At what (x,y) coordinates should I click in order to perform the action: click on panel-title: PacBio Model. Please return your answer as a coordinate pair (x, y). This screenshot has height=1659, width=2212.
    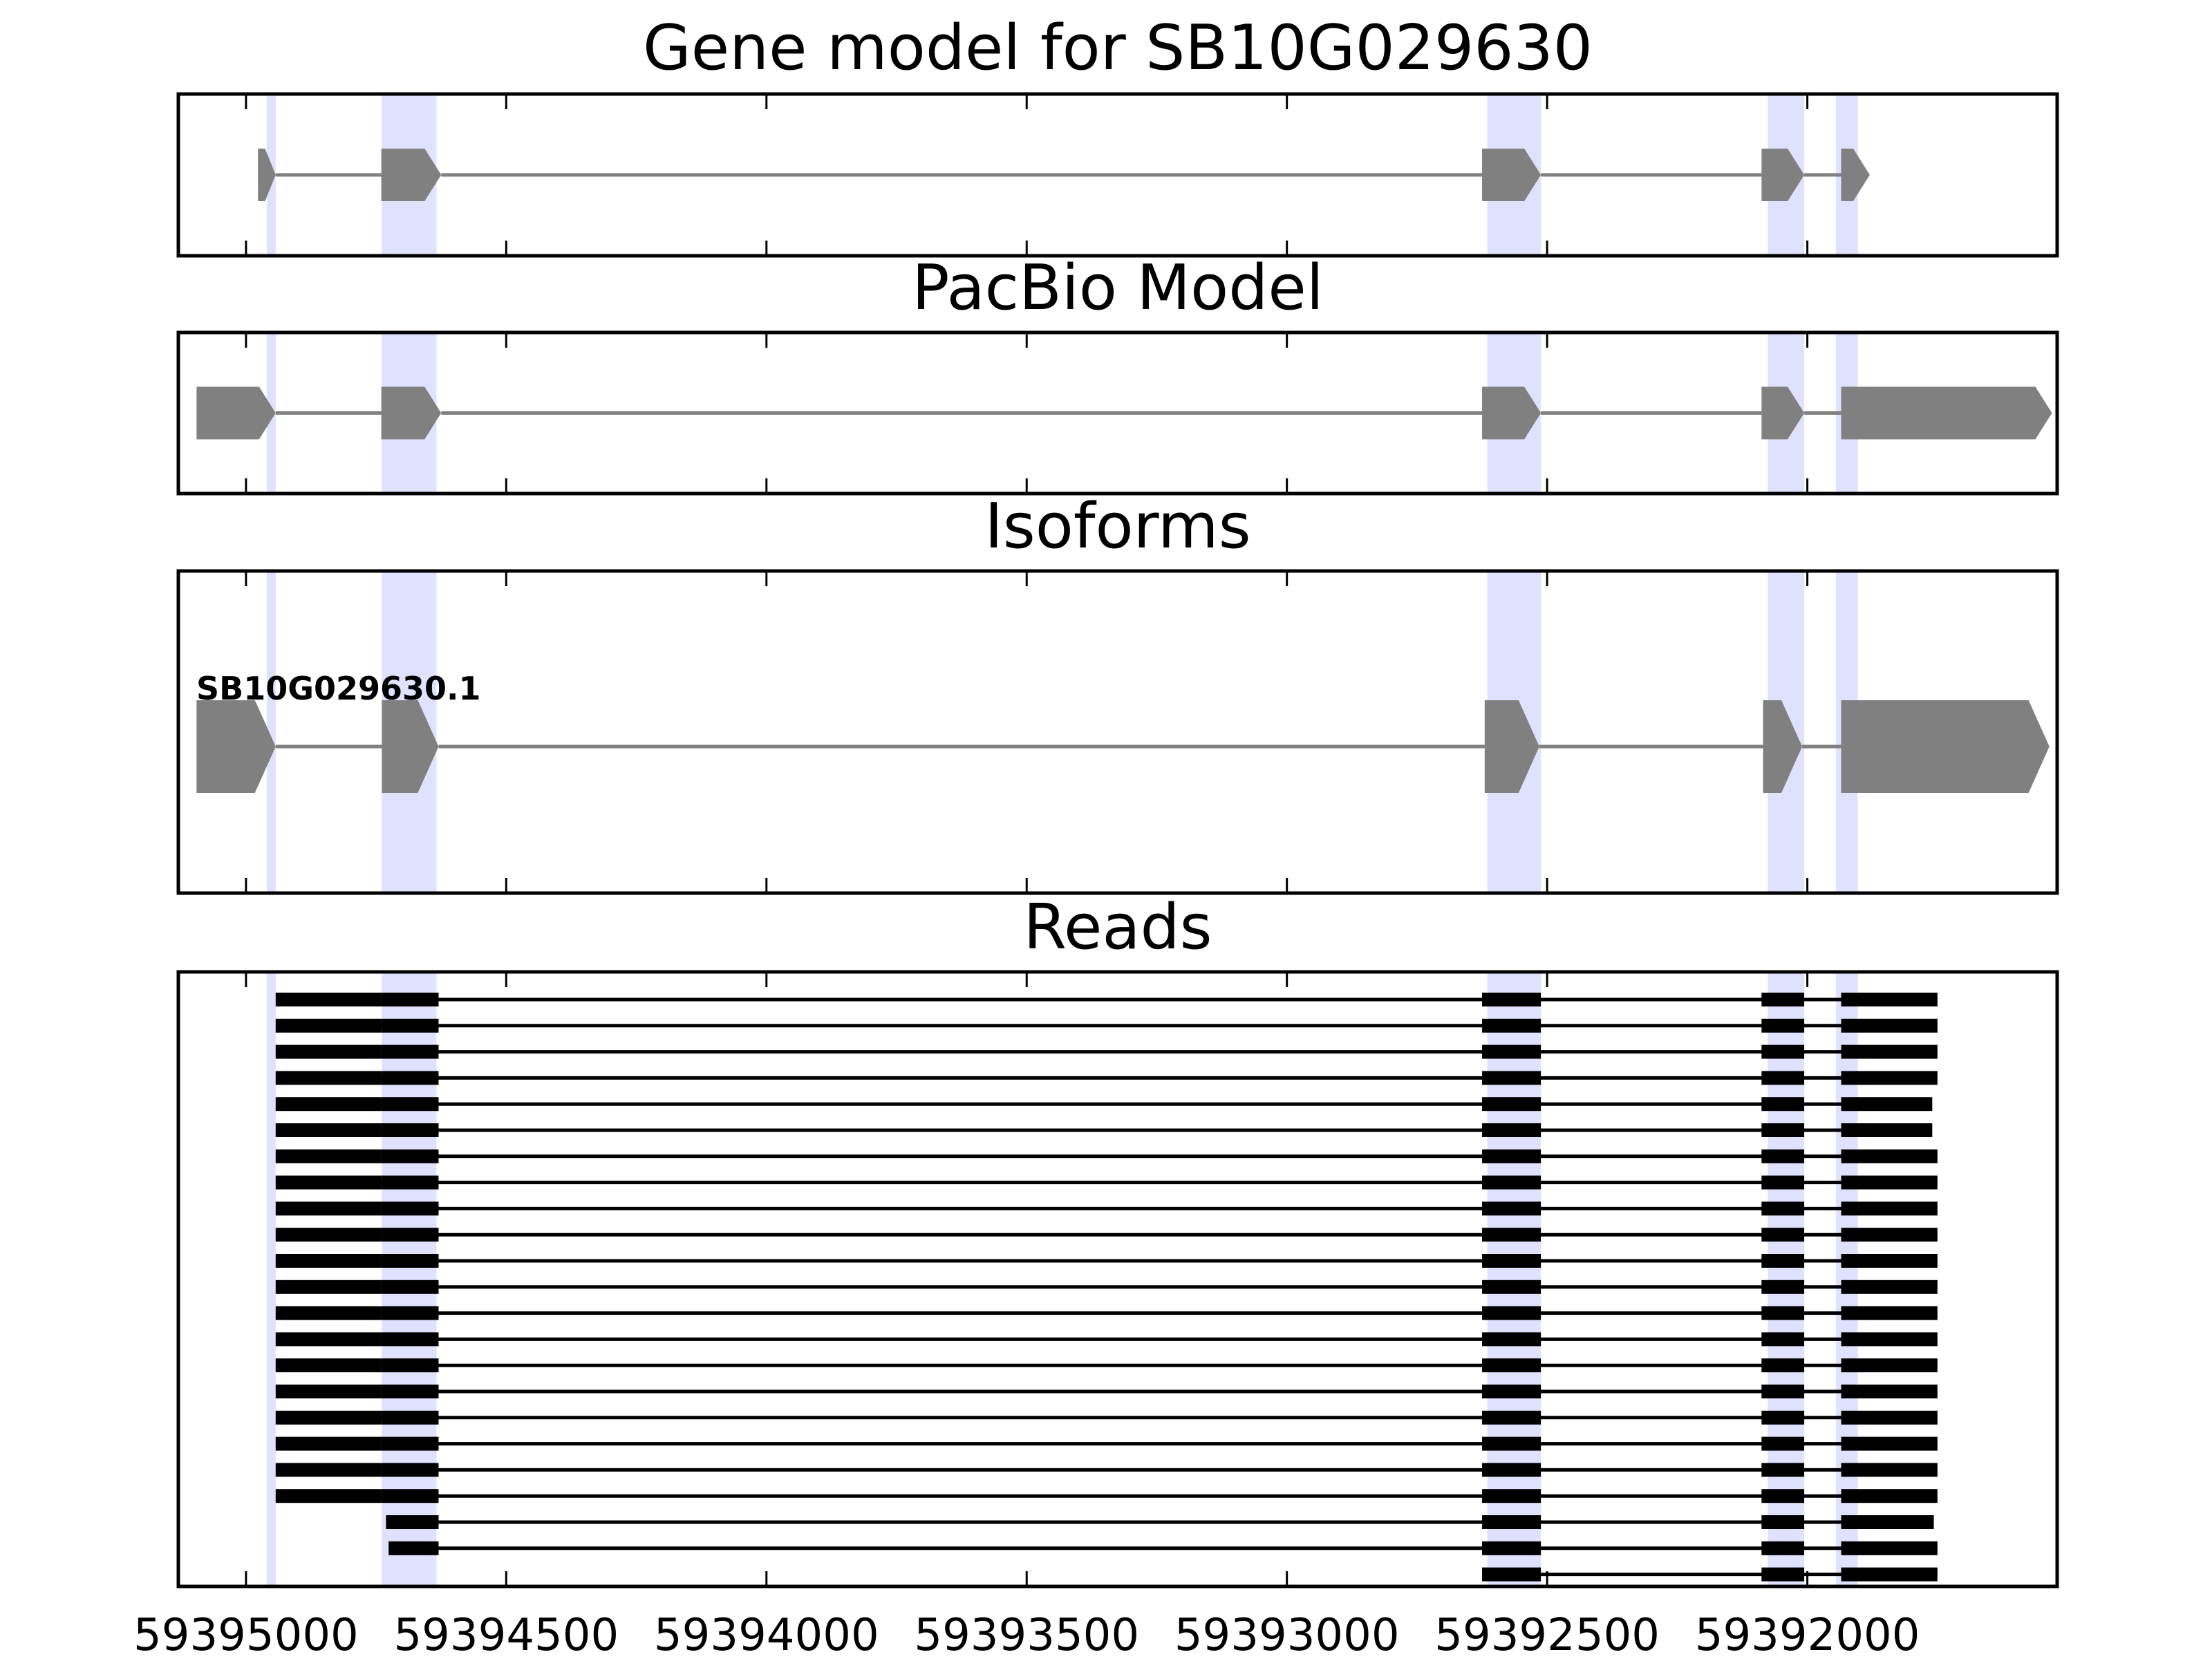
    Looking at the image, I should click on (1118, 288).